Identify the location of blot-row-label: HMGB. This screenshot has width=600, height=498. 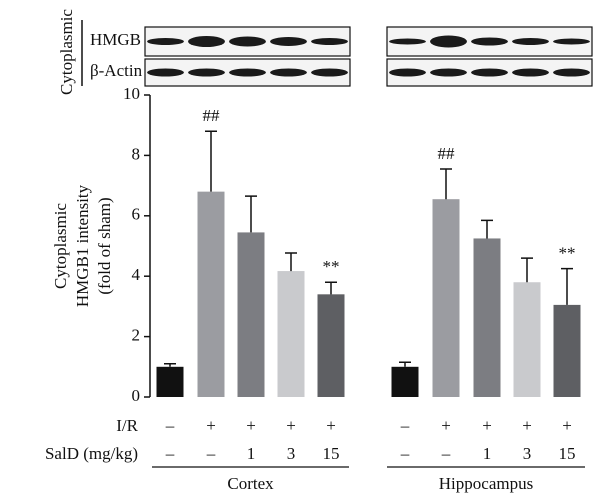
(115, 39).